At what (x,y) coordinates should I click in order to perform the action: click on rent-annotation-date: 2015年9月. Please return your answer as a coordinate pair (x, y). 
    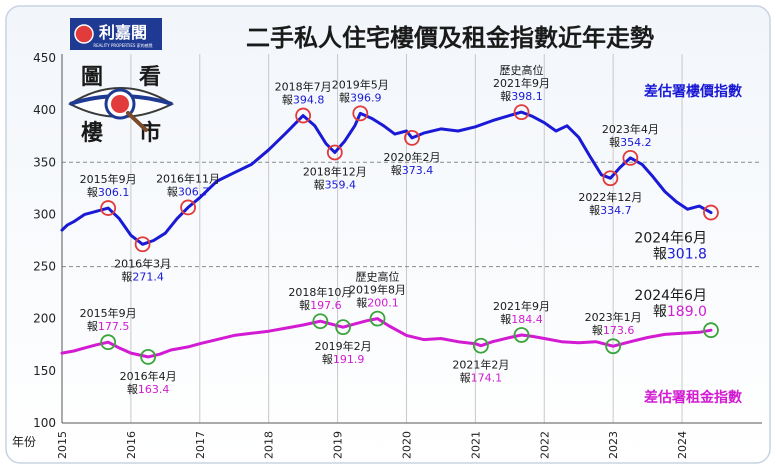
    Looking at the image, I should click on (108, 313).